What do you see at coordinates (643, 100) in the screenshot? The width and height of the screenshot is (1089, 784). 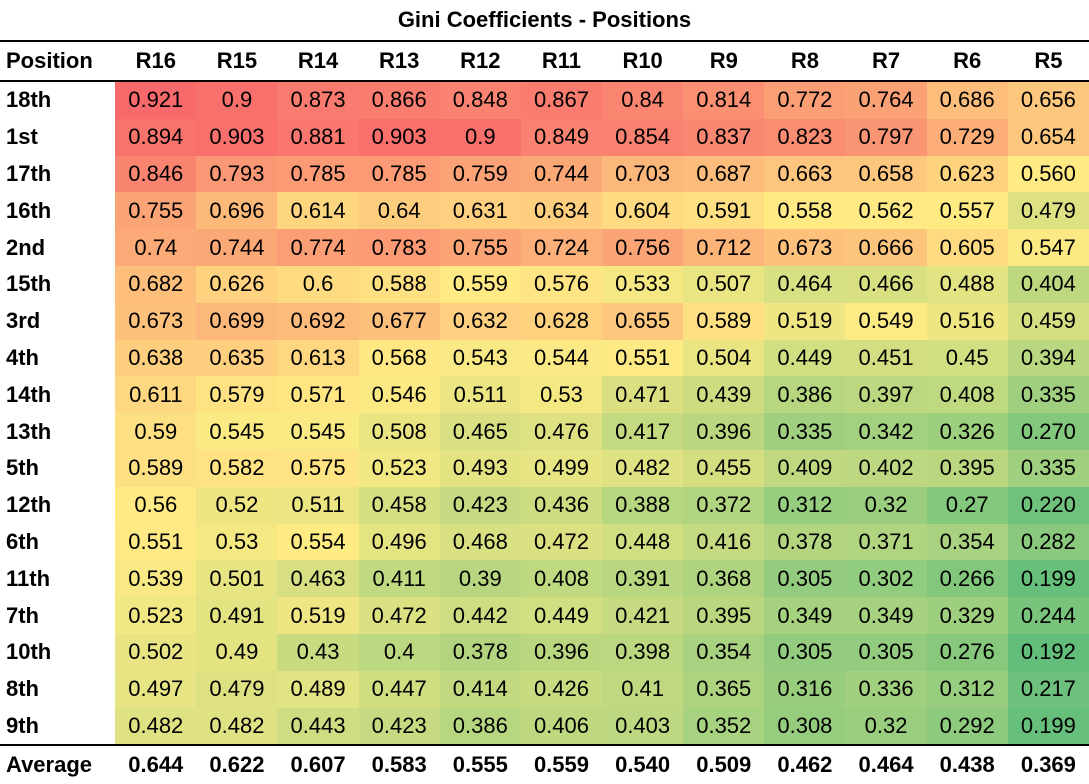 I see `heatmap-cell: 0.84` at bounding box center [643, 100].